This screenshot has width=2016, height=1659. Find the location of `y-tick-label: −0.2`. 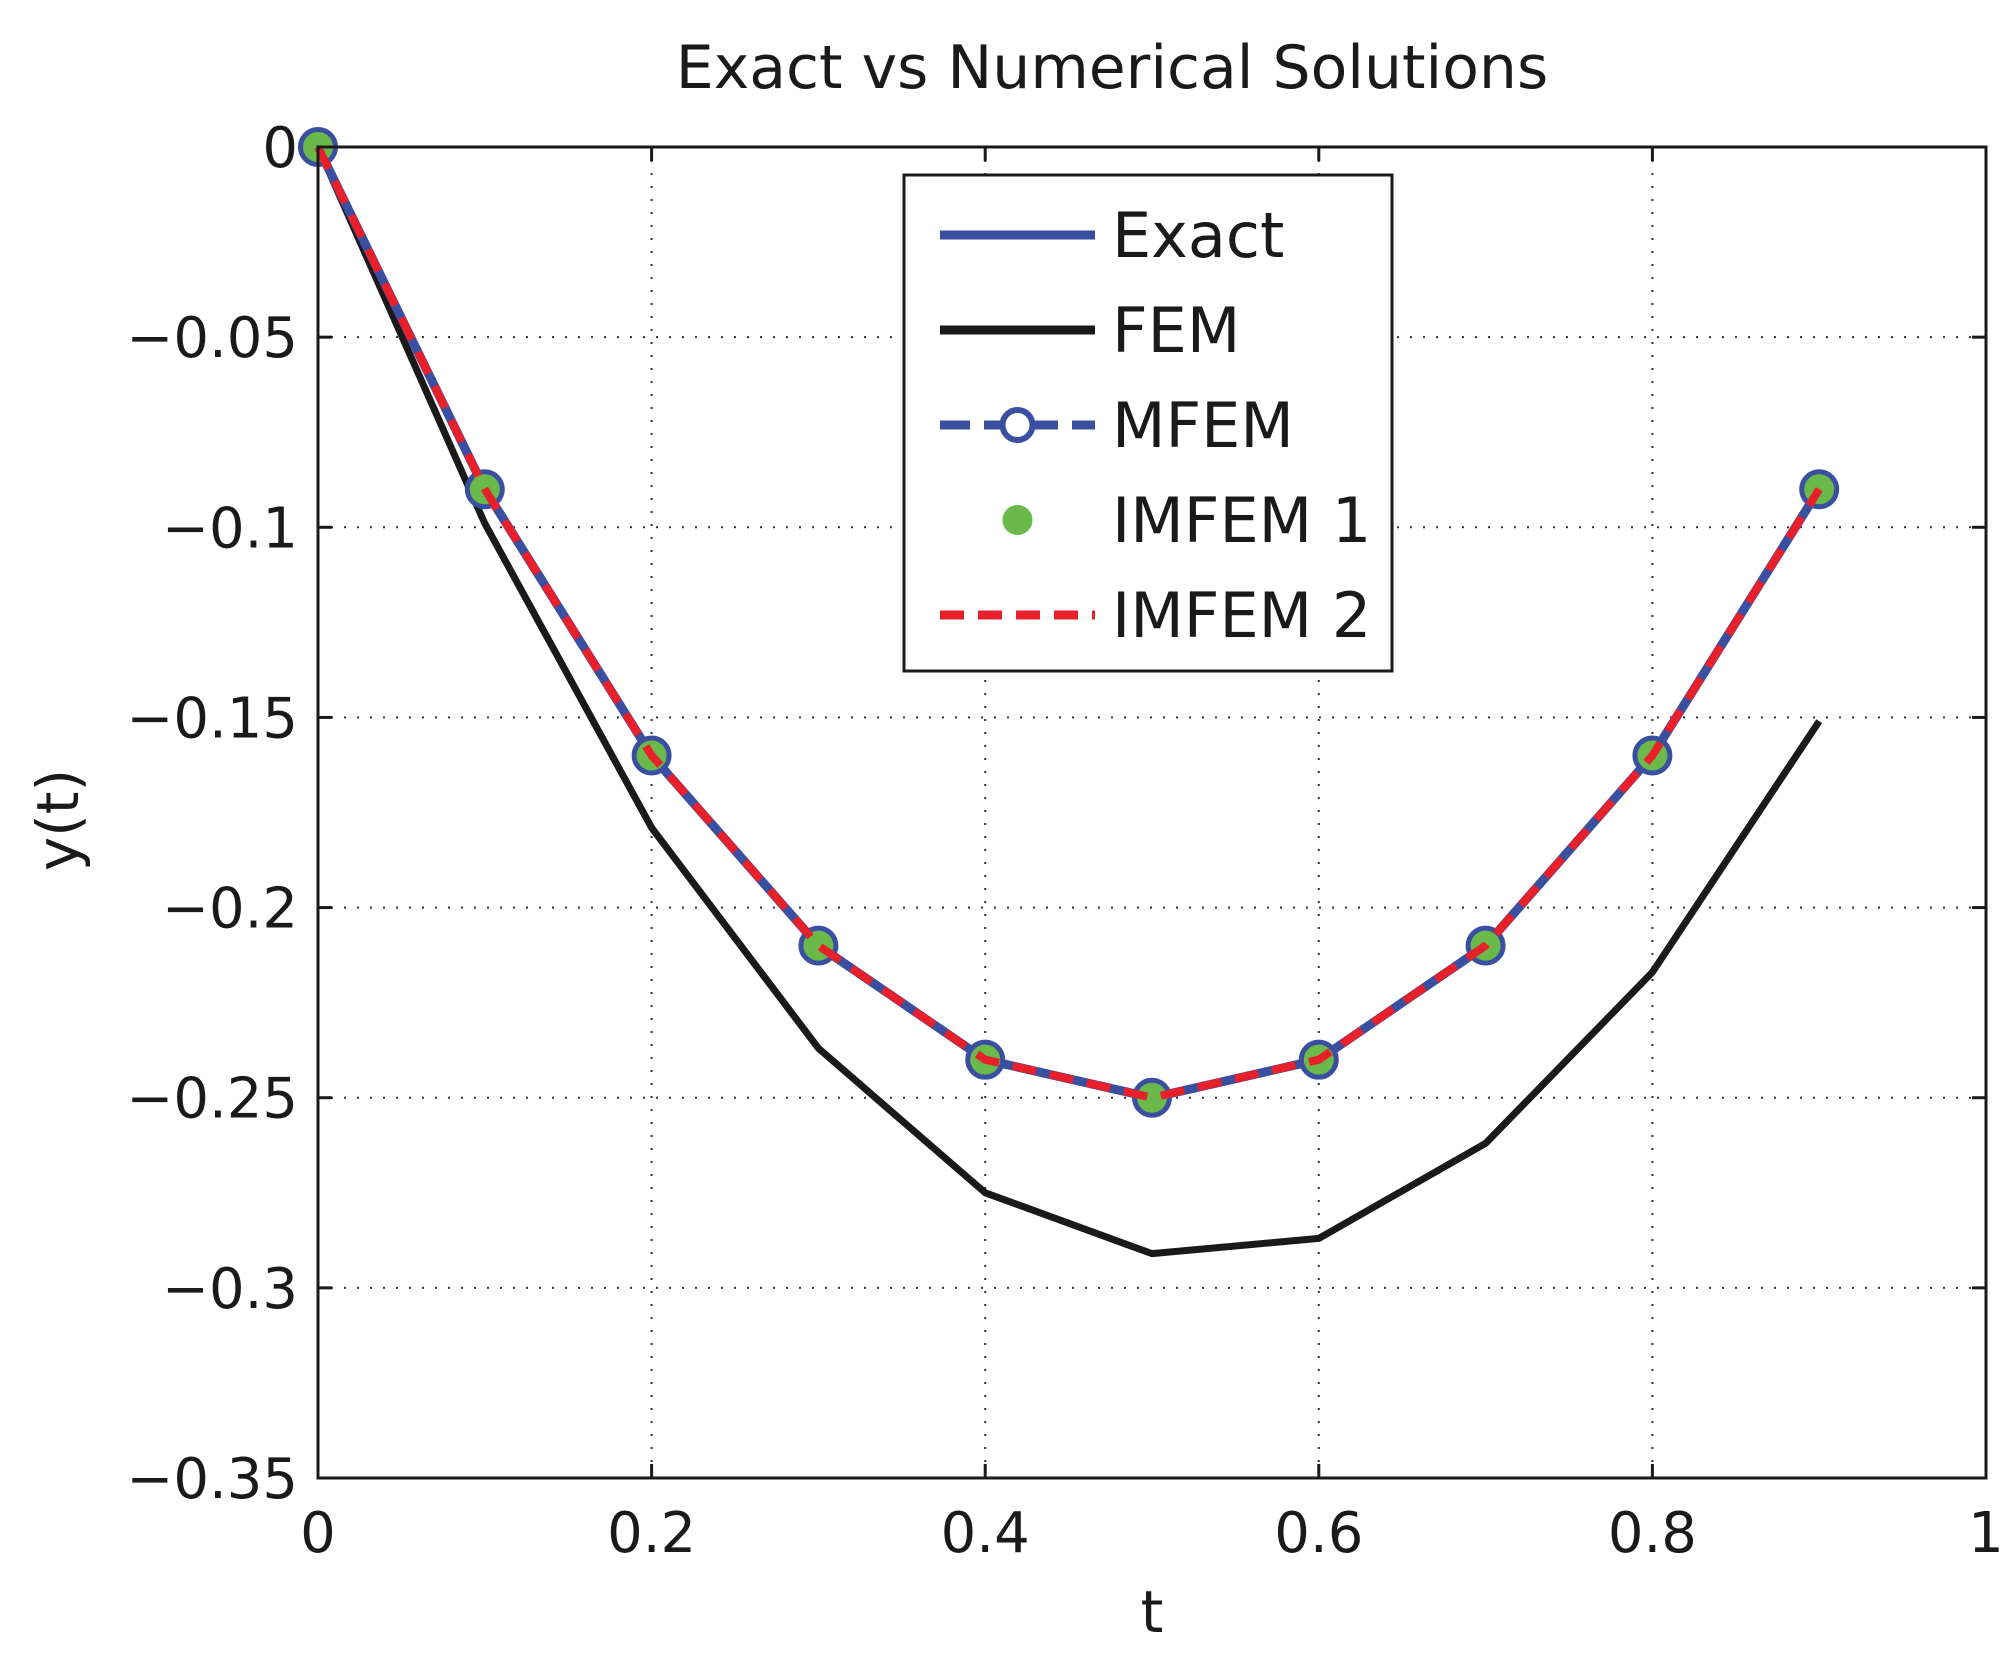

y-tick-label: −0.2 is located at coordinates (230, 909).